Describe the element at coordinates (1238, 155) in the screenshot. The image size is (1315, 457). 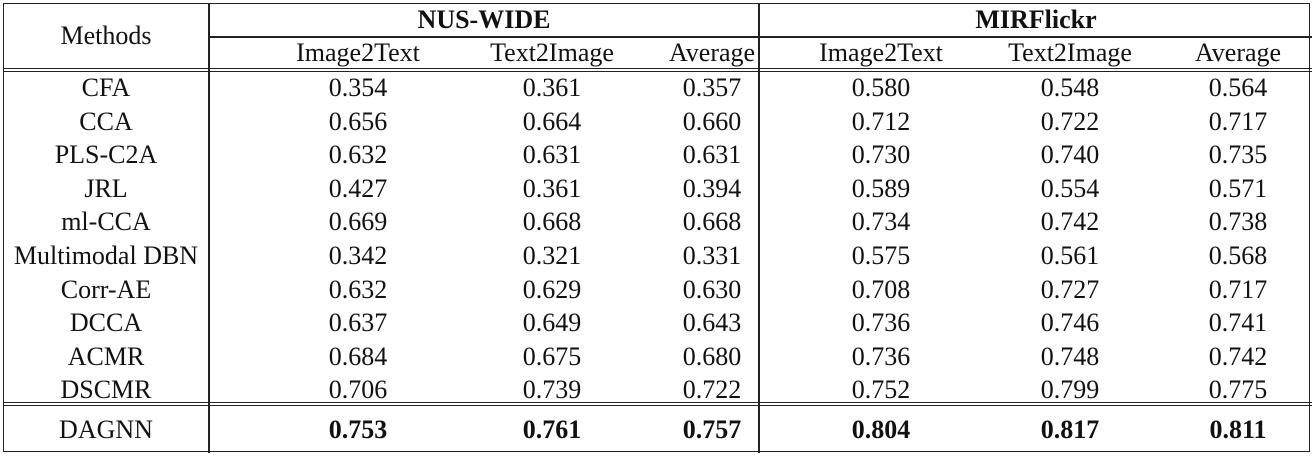
I see `table-cell: 0.735` at that location.